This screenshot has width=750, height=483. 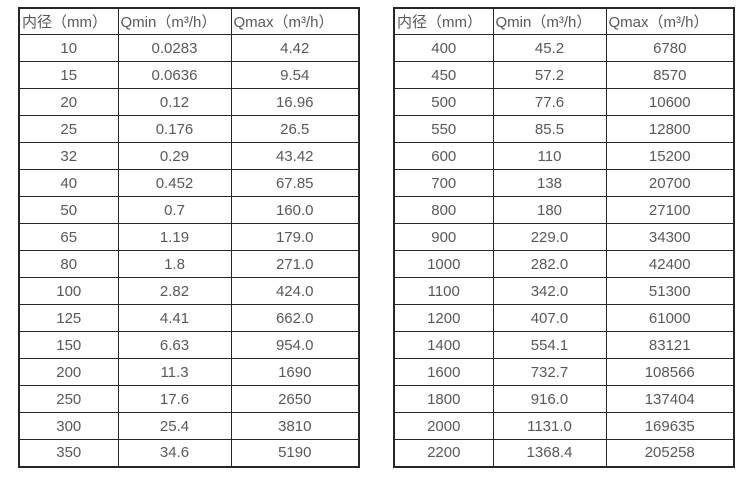 I want to click on table-cell: 200, so click(x=68, y=372).